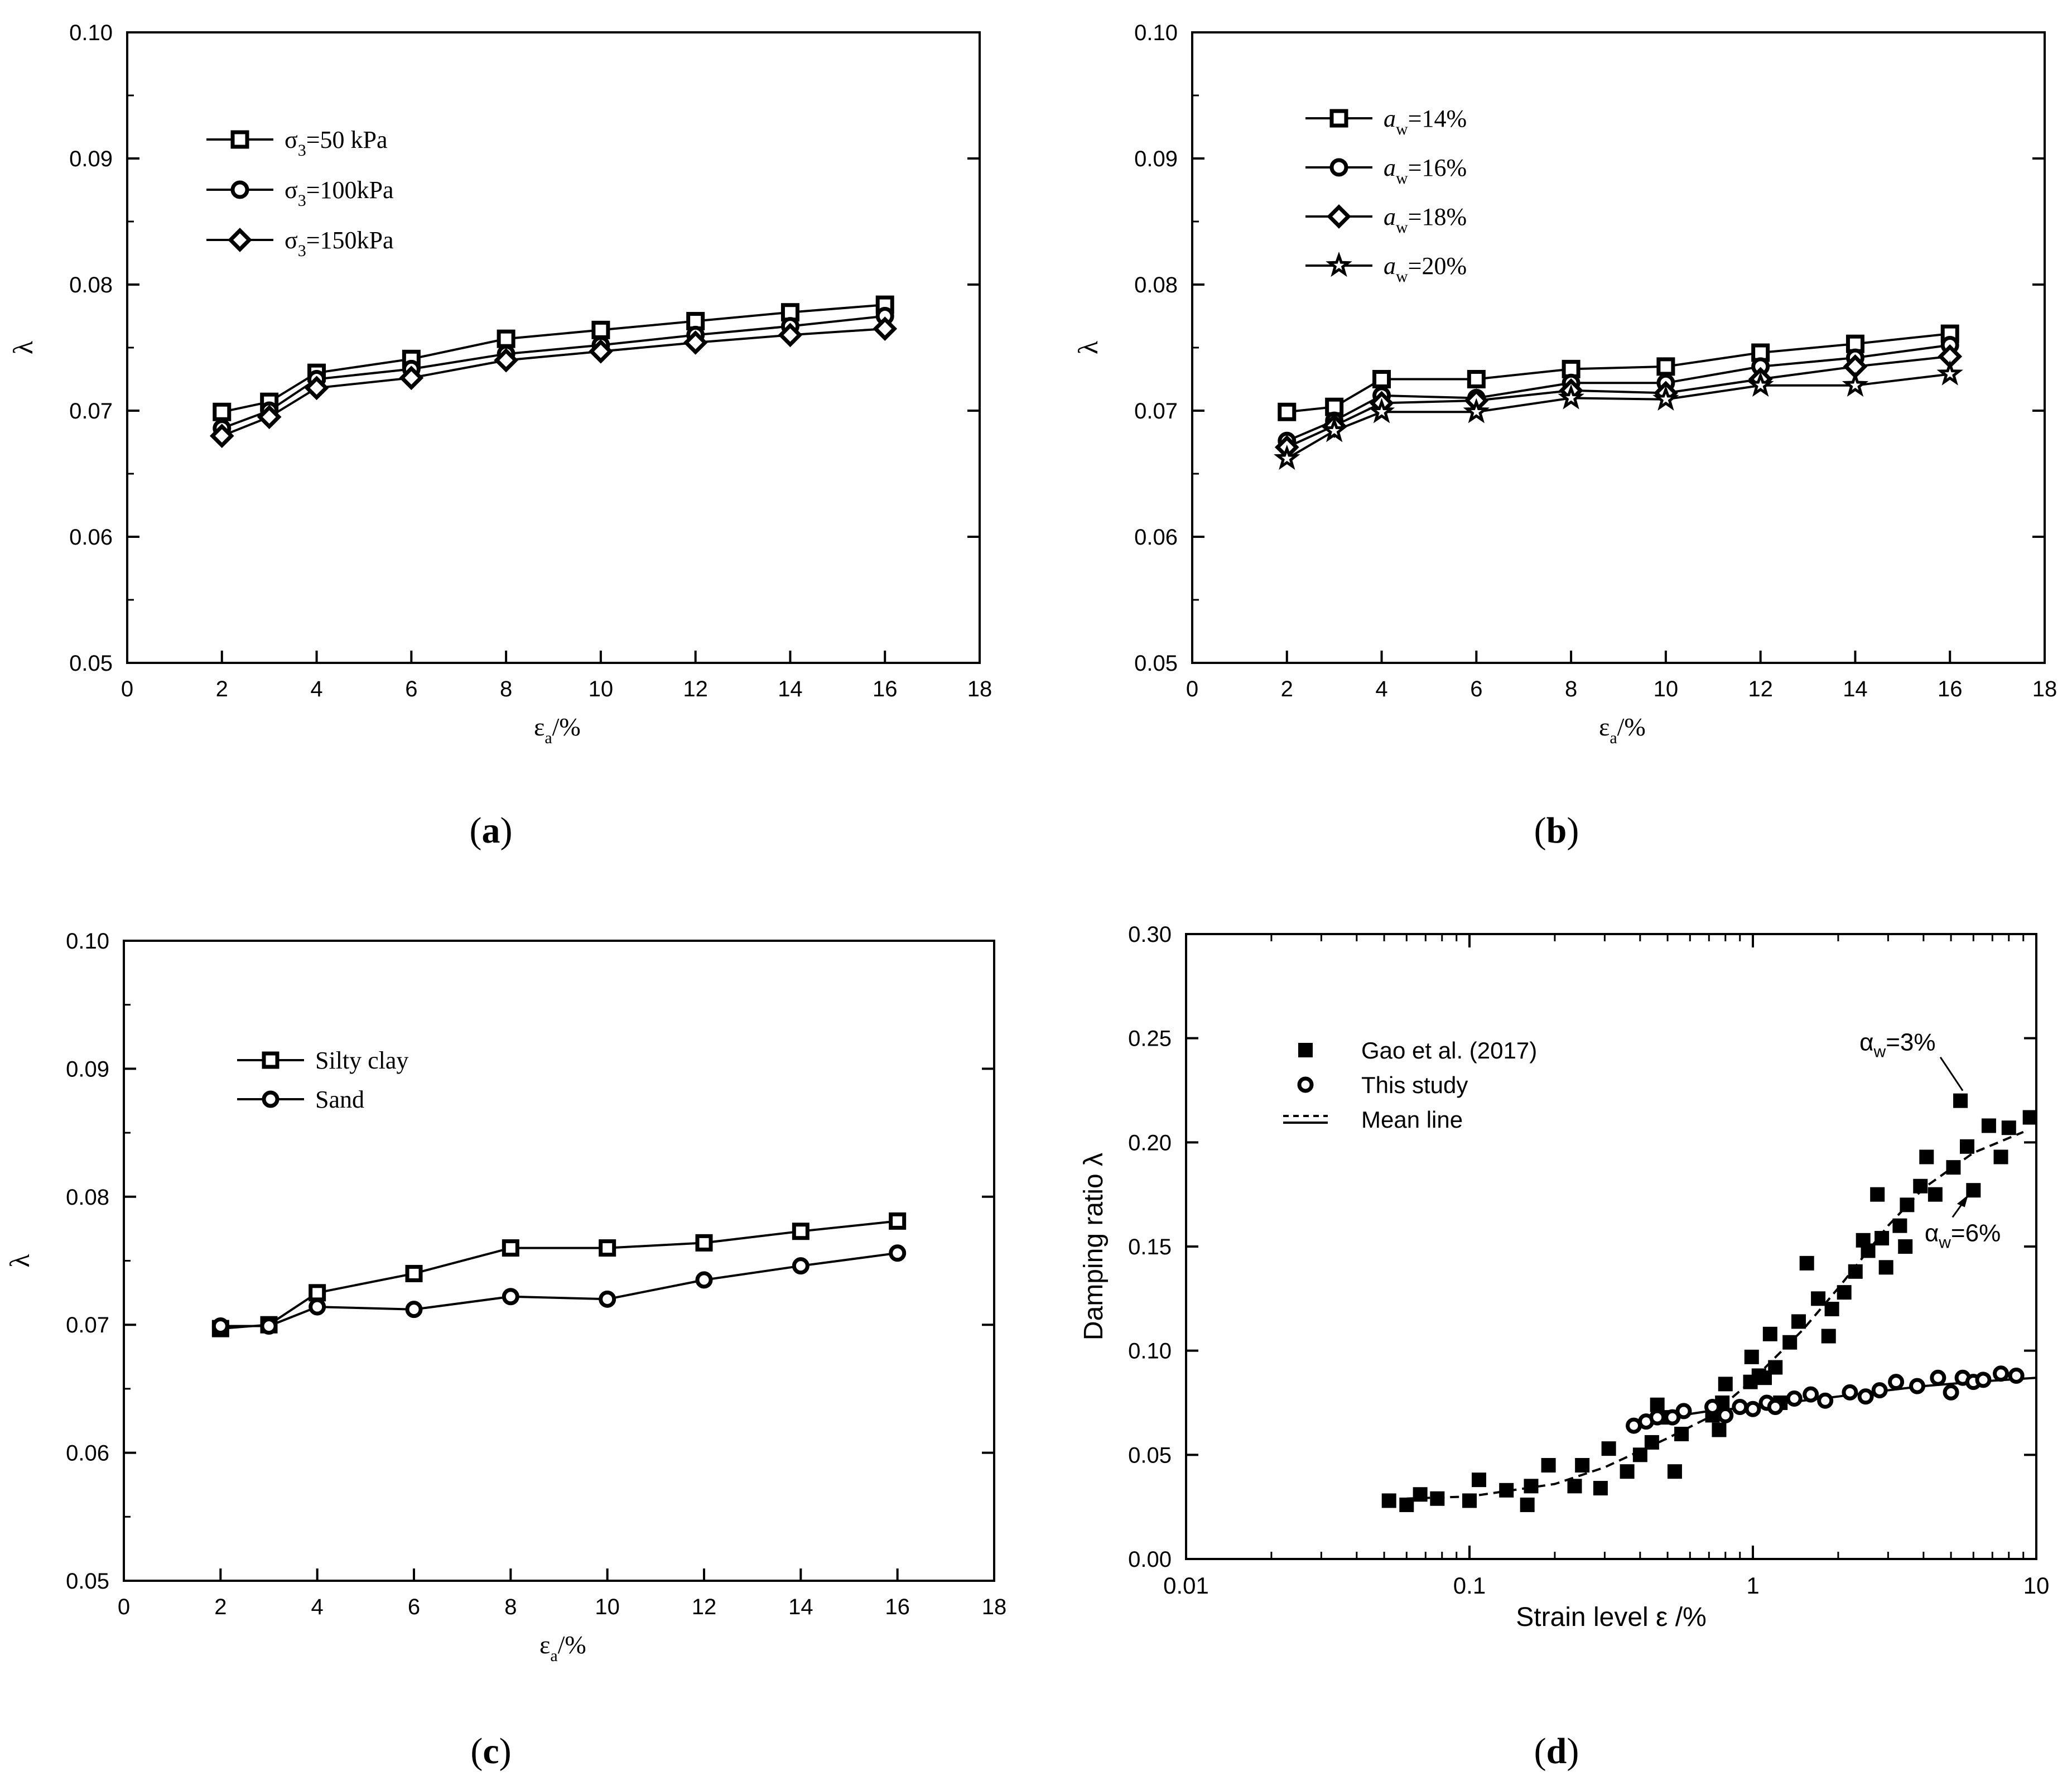  I want to click on y-tick-label: 0.25, so click(1150, 1039).